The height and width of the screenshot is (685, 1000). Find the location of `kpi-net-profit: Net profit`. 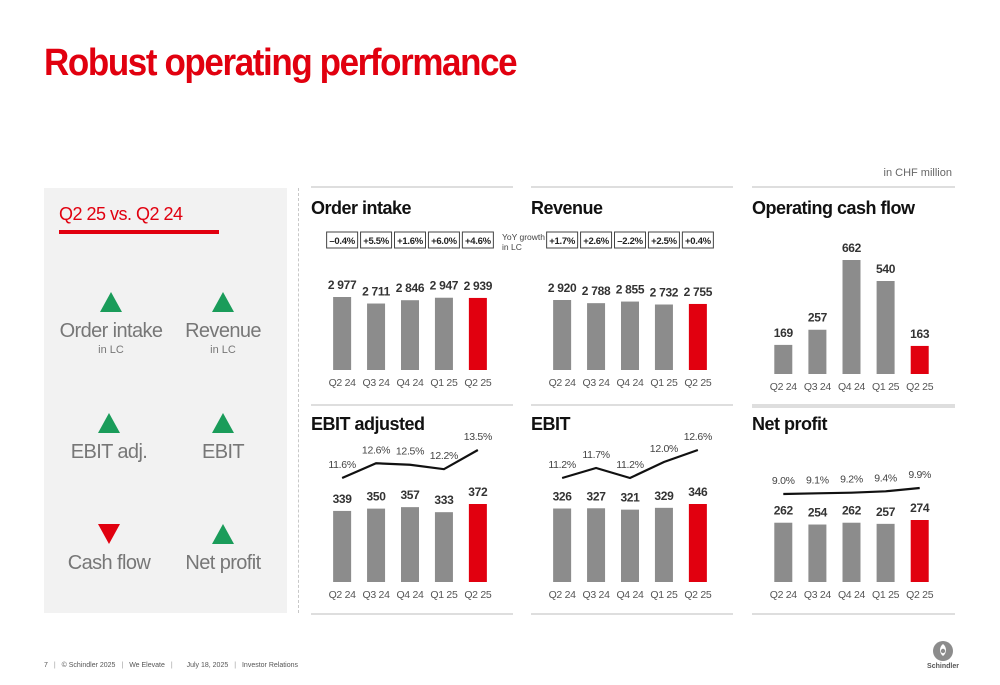

kpi-net-profit: Net profit is located at coordinates (223, 549).